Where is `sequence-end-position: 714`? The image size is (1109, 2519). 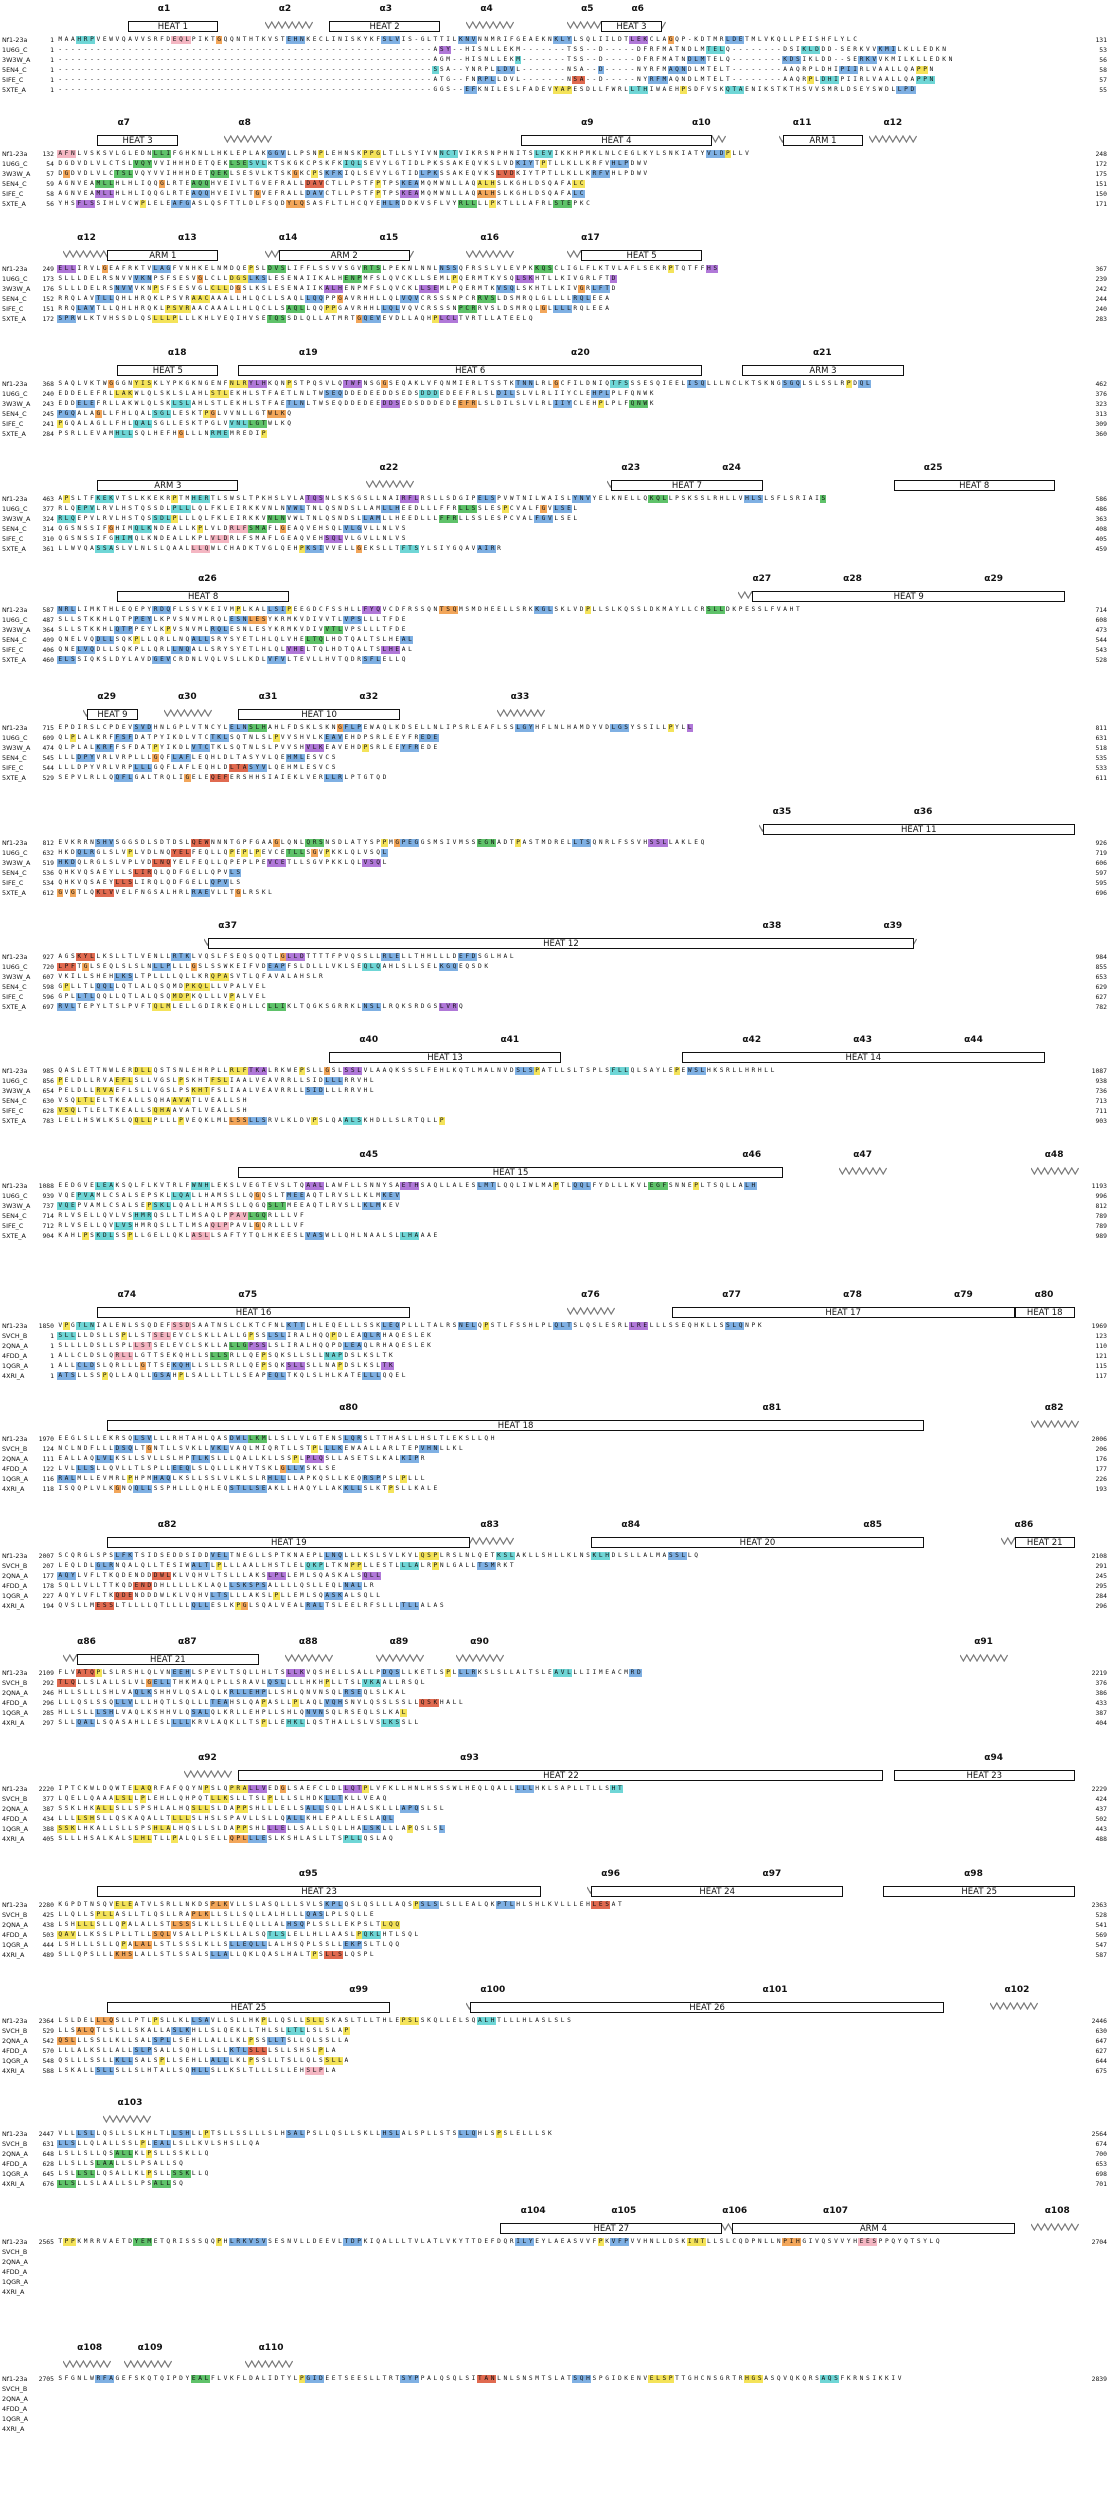
sequence-end-position: 714 is located at coordinates (1101, 610).